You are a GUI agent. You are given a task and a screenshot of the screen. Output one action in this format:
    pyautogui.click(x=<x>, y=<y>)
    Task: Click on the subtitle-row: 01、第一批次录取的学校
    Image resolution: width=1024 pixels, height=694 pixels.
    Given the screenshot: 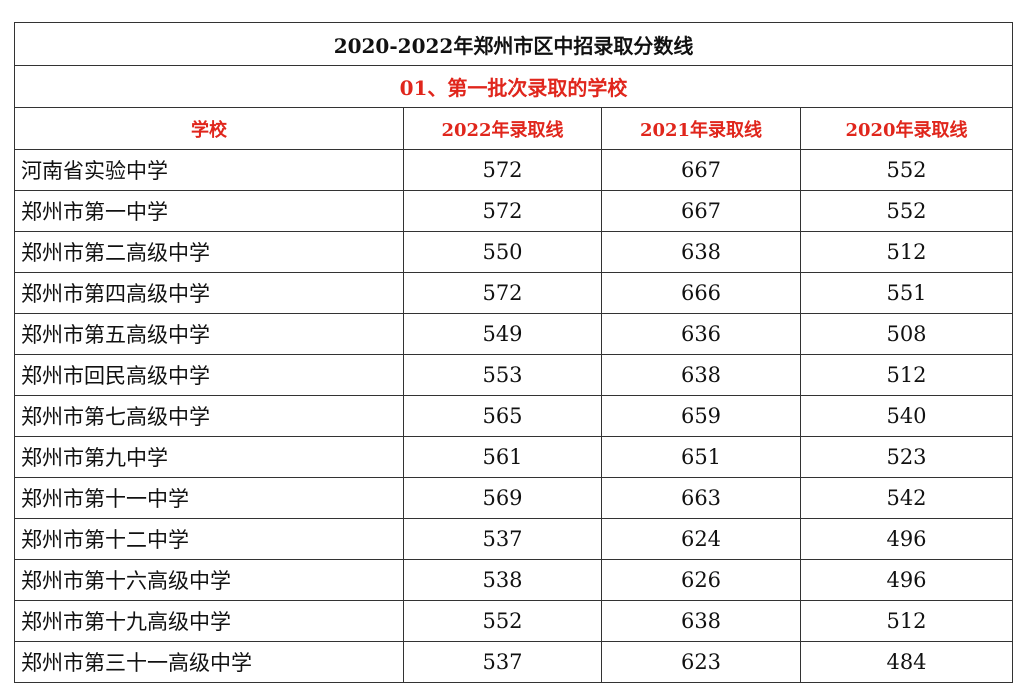 What is the action you would take?
    pyautogui.click(x=513, y=86)
    